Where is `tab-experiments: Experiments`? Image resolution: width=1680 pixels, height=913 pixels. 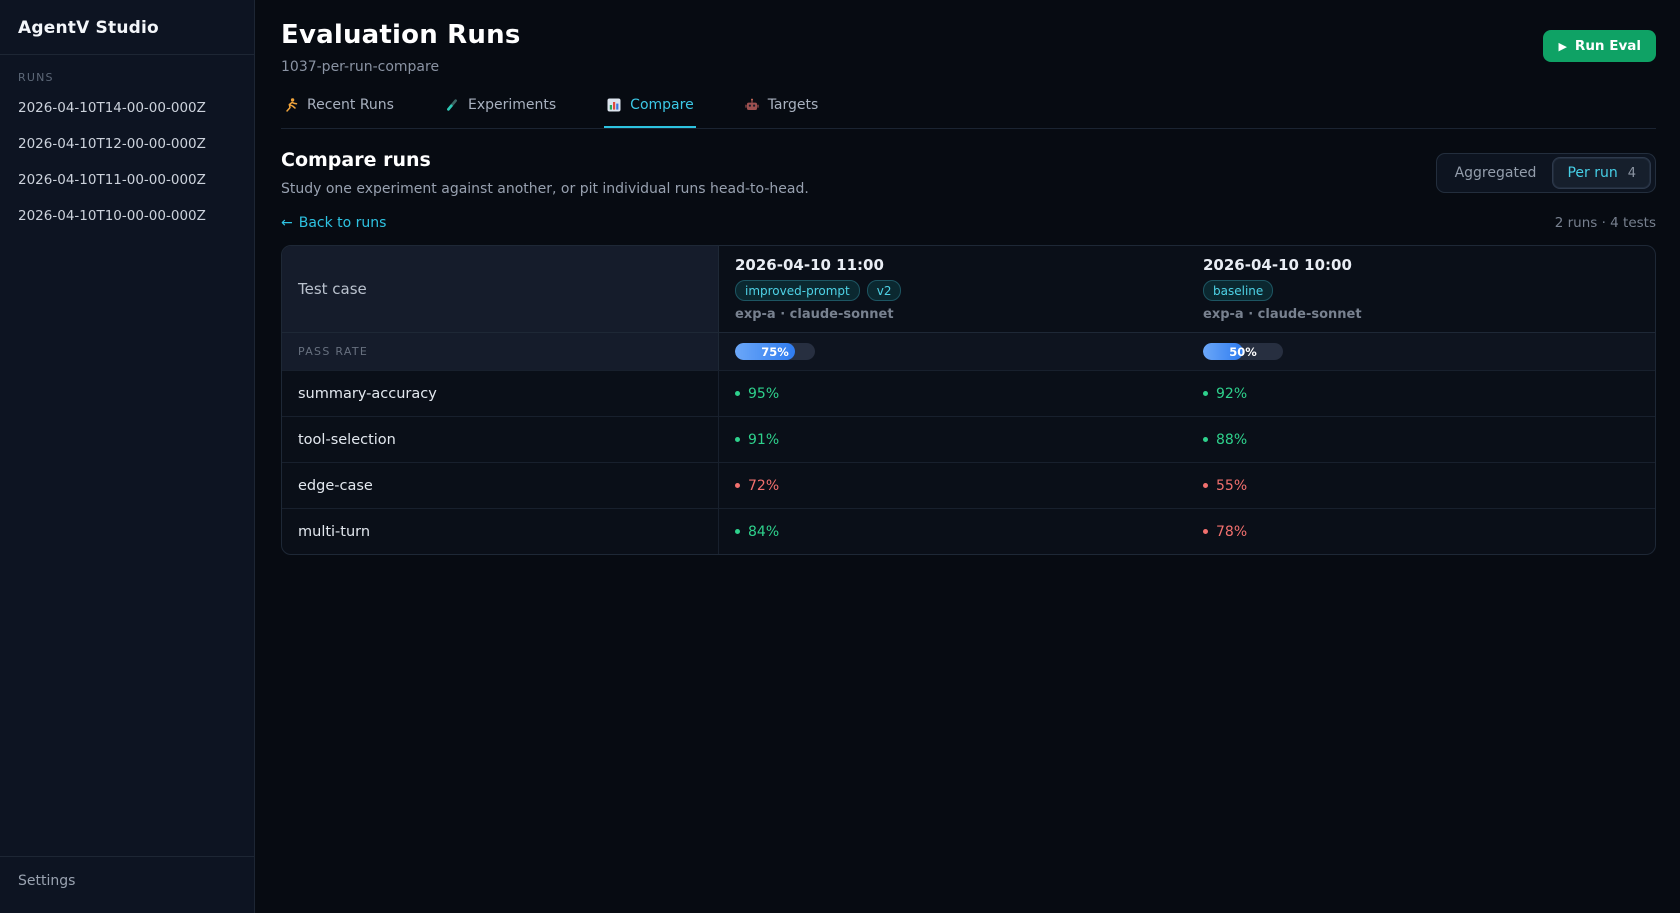 tab-experiments: Experiments is located at coordinates (500, 112).